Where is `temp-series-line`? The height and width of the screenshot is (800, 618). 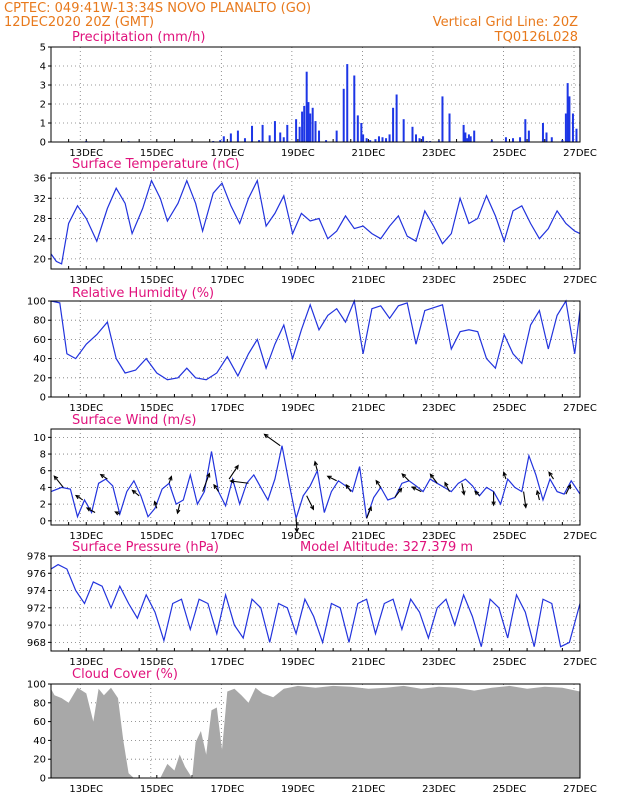 temp-series-line is located at coordinates (315, 221).